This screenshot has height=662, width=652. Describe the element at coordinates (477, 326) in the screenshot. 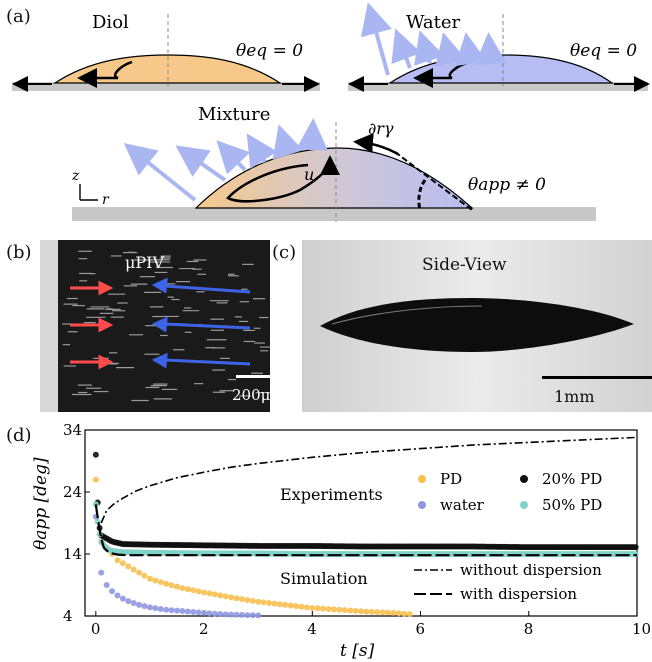

I see `panel-c-side-view: Side-View 1mm` at that location.